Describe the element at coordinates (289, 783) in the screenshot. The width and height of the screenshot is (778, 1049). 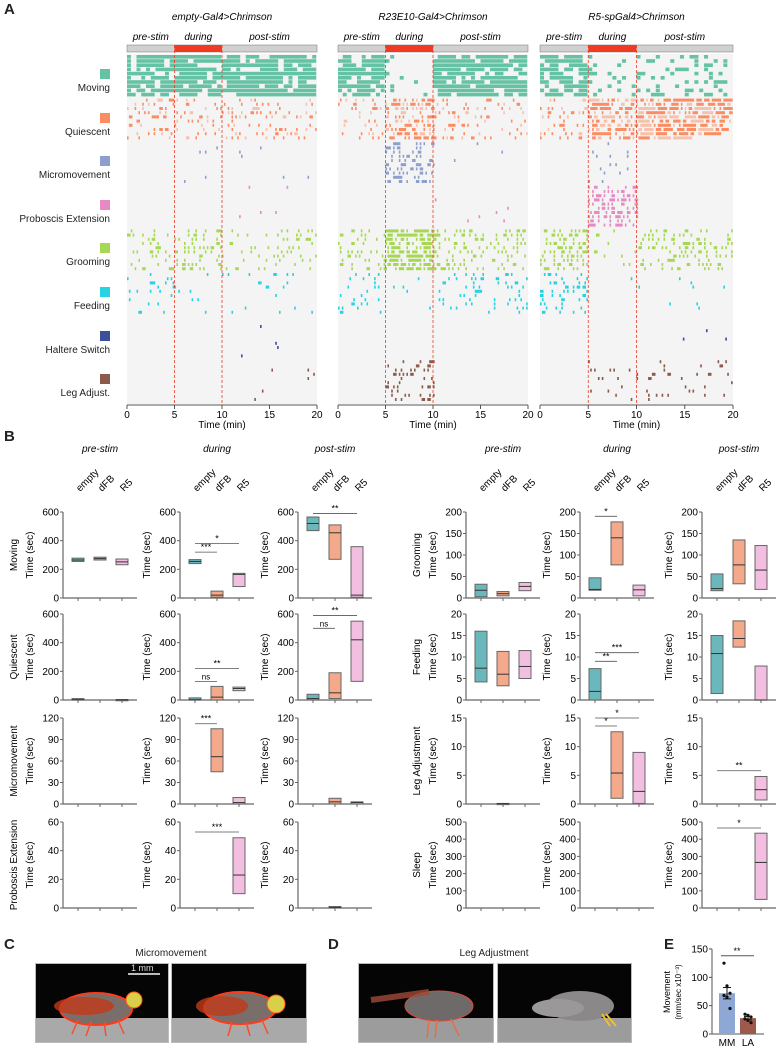
I see `y-tick-label: 30` at that location.